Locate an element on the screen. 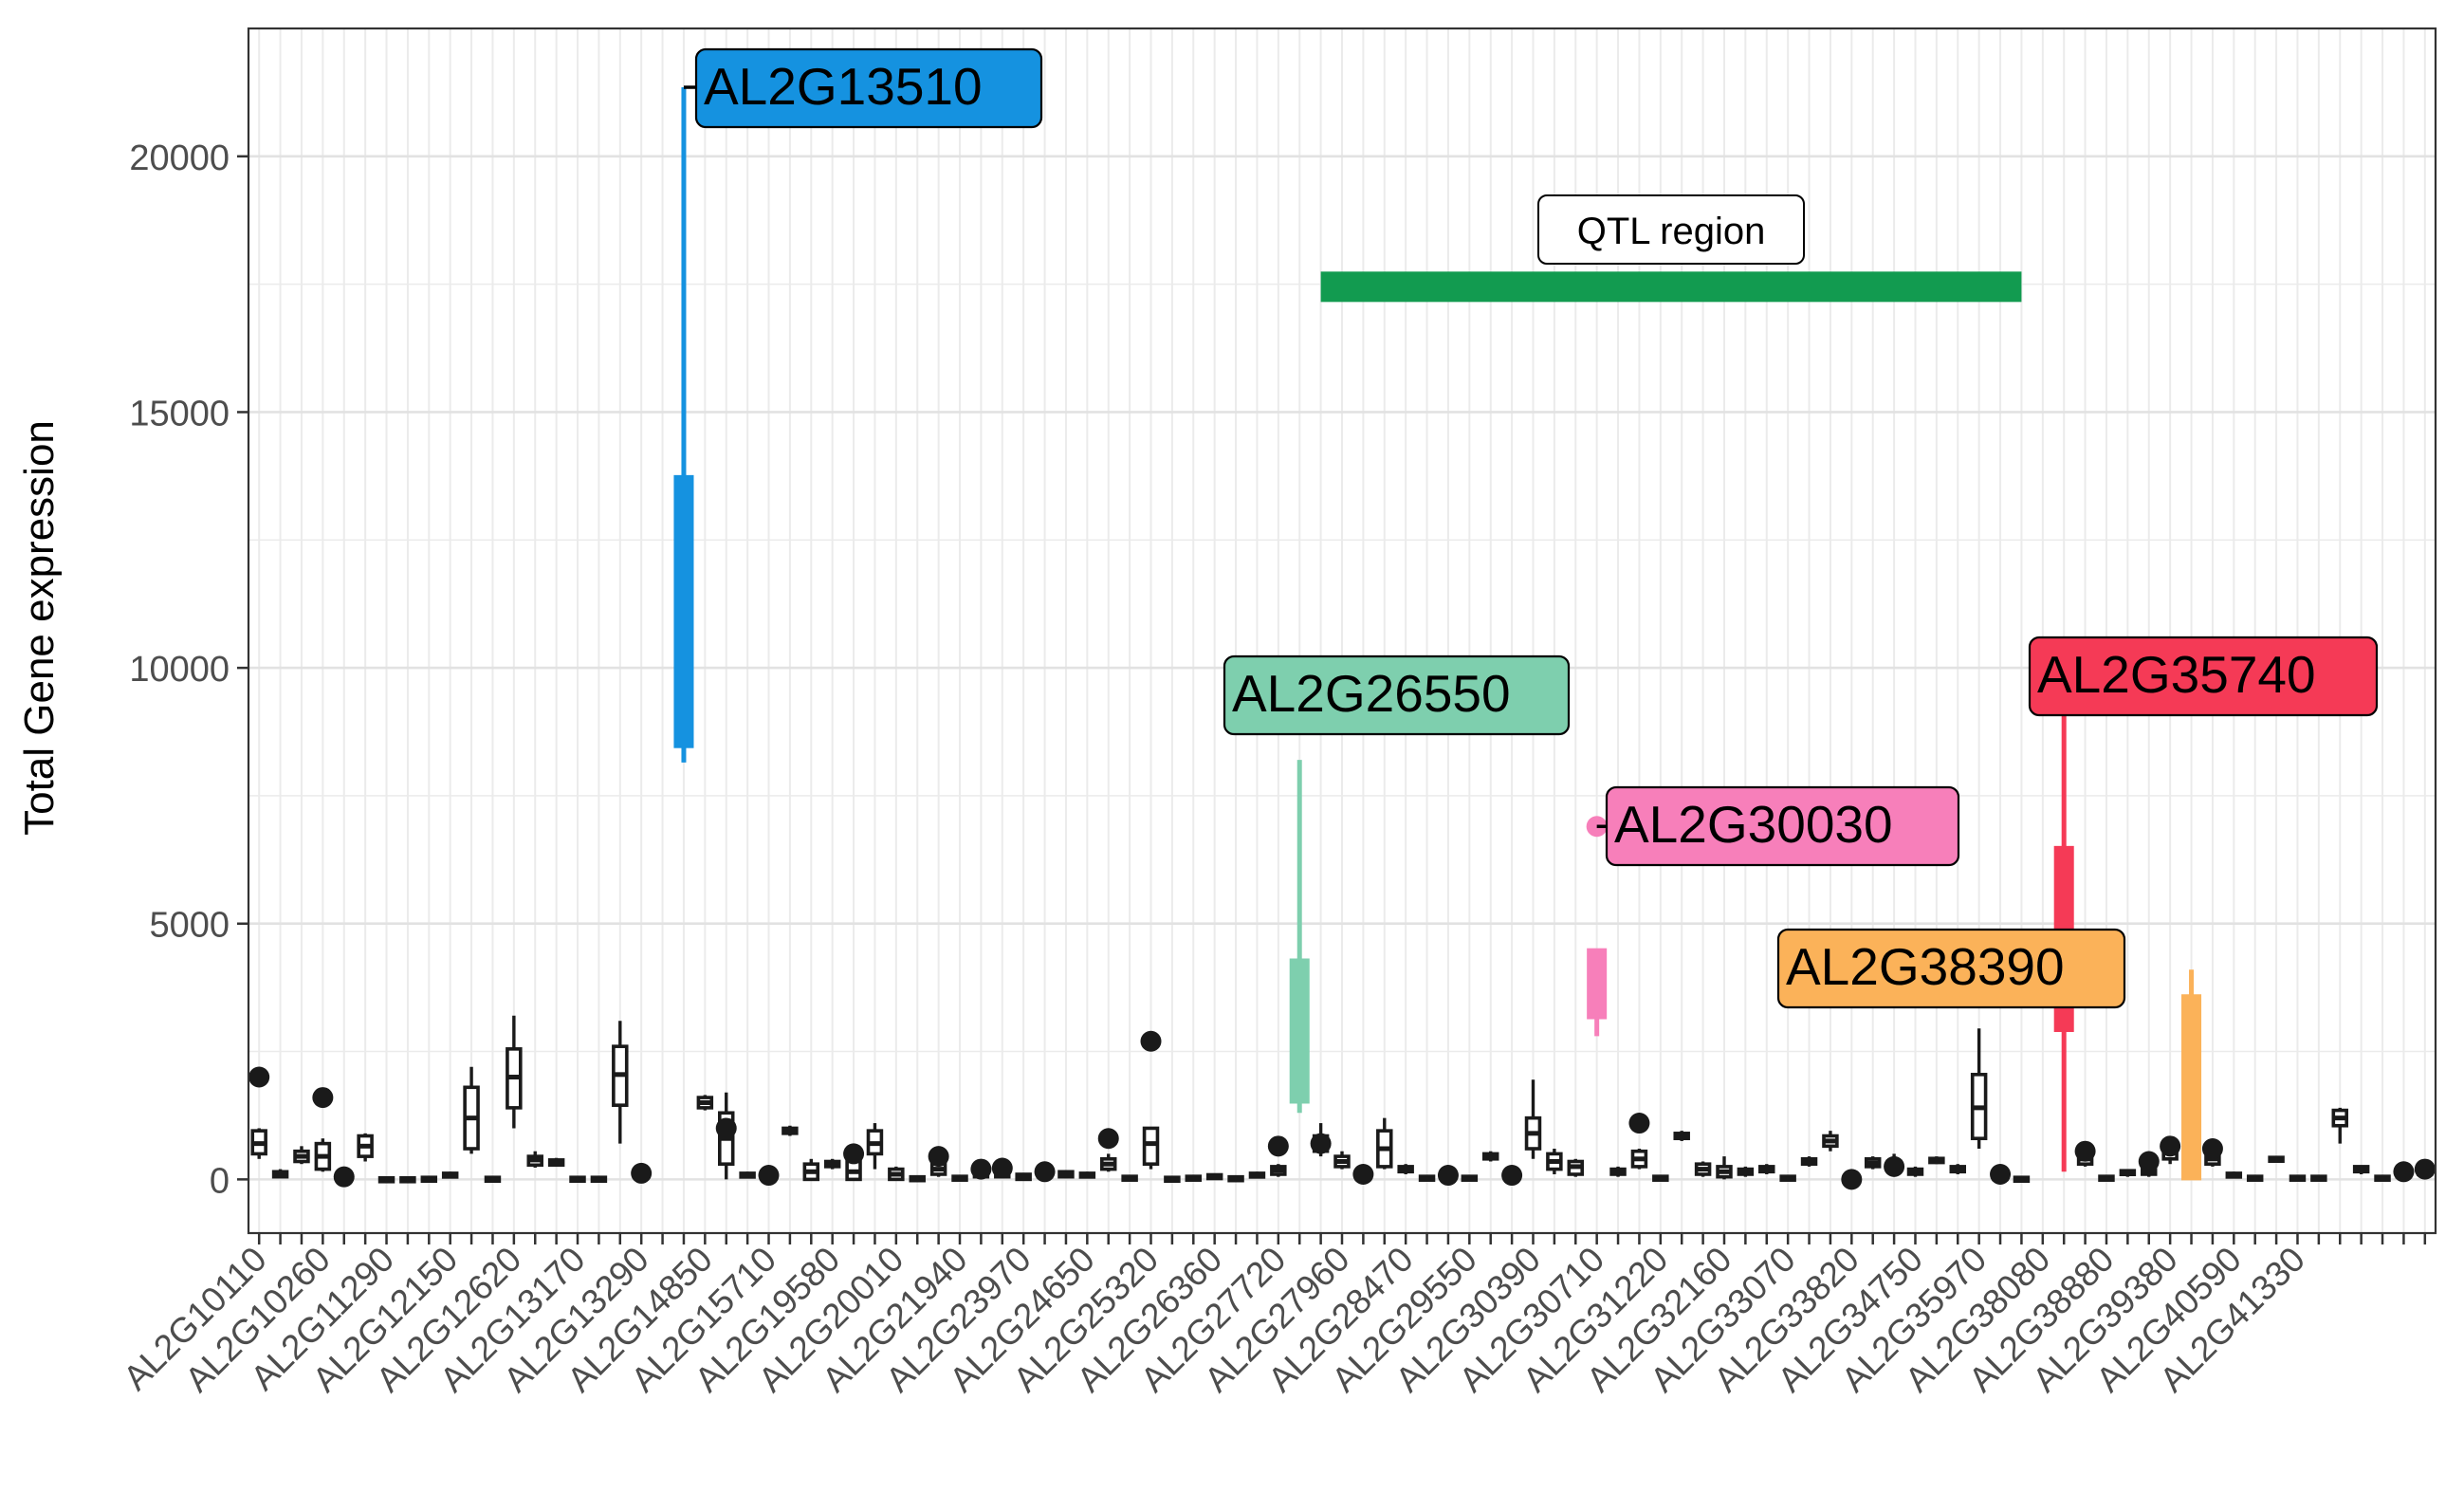 The width and height of the screenshot is (2464, 1493). gene-label-text: AL2G30030 is located at coordinates (1753, 824).